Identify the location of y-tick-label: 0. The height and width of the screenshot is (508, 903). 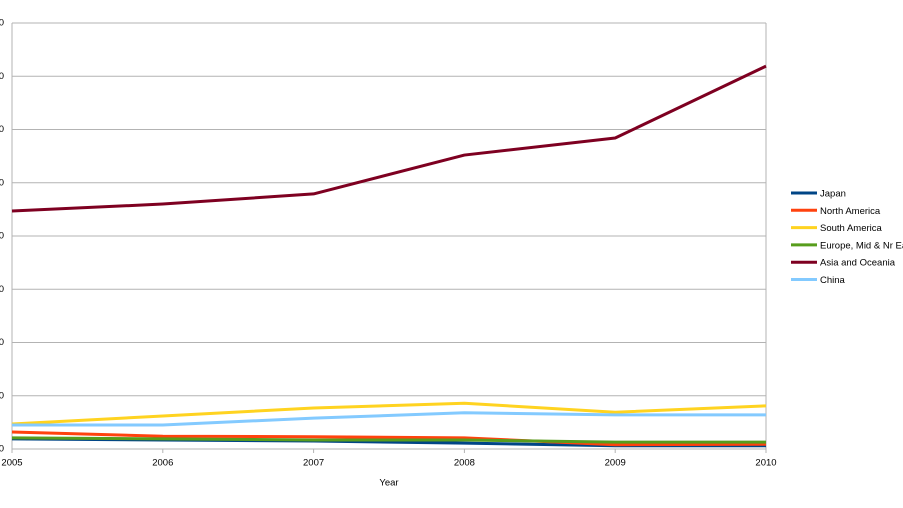
(2, 449).